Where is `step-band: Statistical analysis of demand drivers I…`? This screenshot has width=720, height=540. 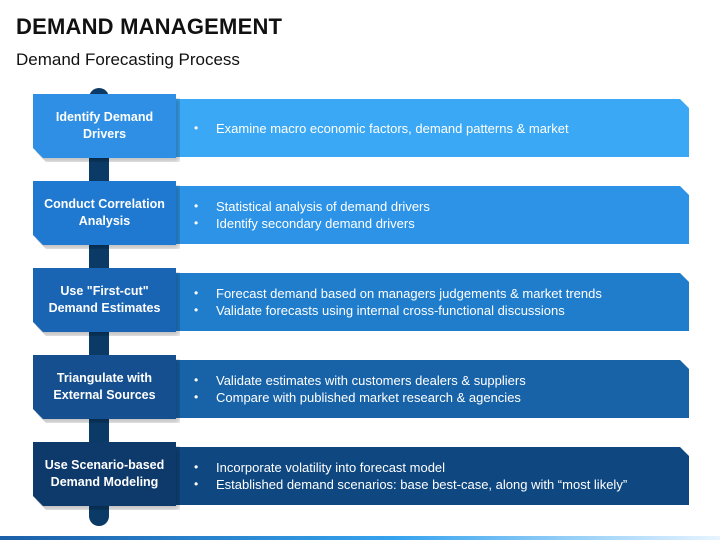 step-band: Statistical analysis of demand drivers I… is located at coordinates (424, 215).